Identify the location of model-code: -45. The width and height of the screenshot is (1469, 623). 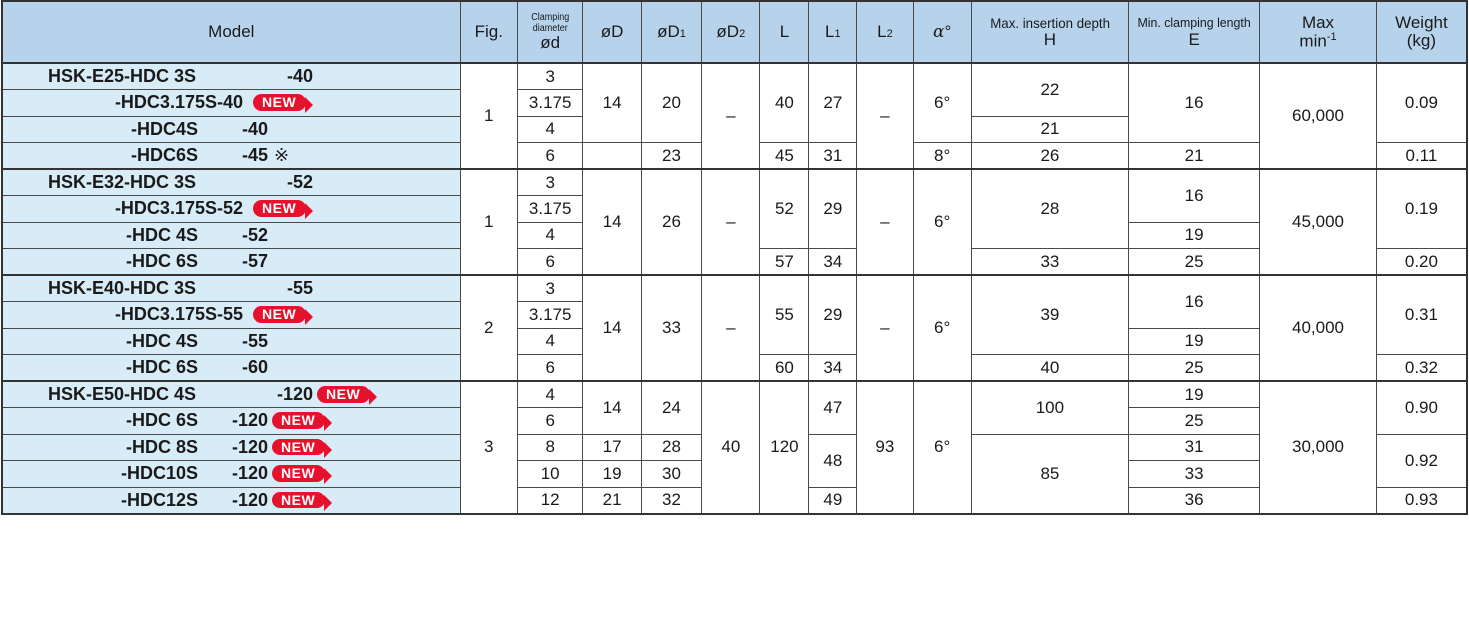
(254, 155).